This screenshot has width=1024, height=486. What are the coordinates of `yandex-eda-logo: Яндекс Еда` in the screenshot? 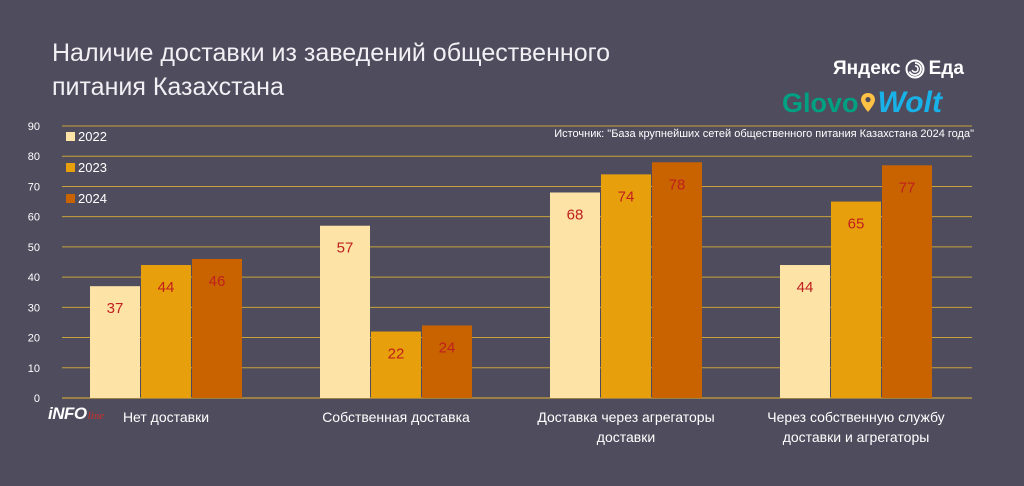 It's located at (898, 69).